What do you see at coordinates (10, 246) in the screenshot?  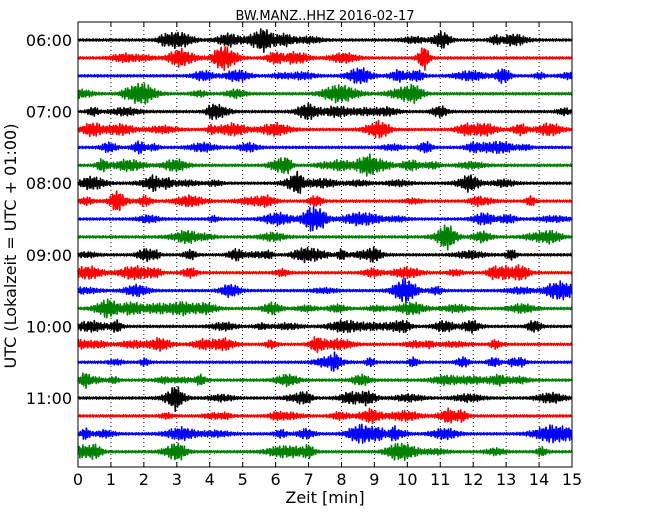 I see `y-axis-label: UTC (Lokalzeit = UTC + 01:00)` at bounding box center [10, 246].